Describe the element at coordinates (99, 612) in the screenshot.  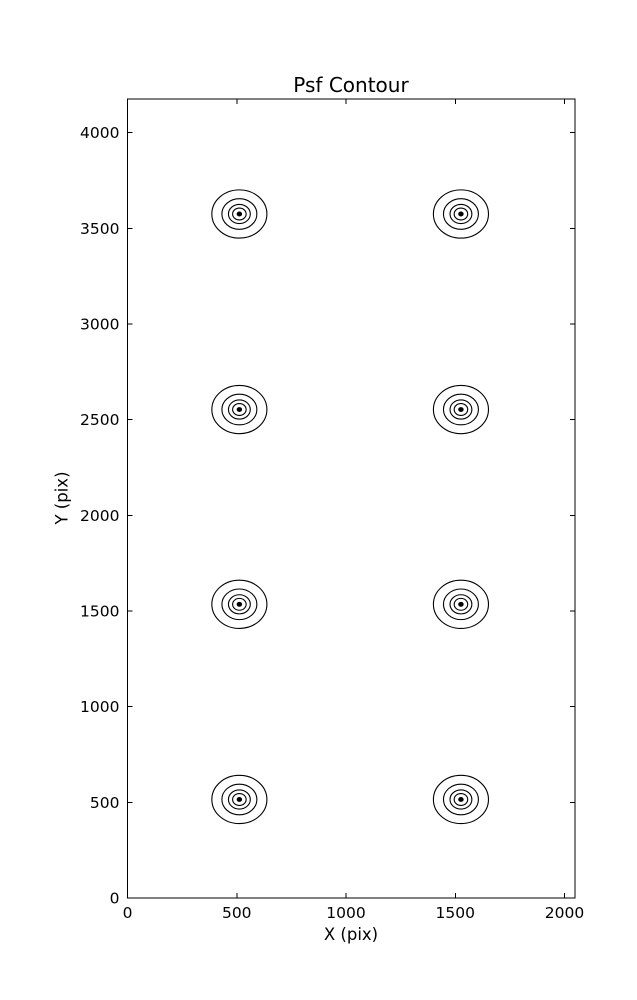
I see `y-tick-label: 1500` at that location.